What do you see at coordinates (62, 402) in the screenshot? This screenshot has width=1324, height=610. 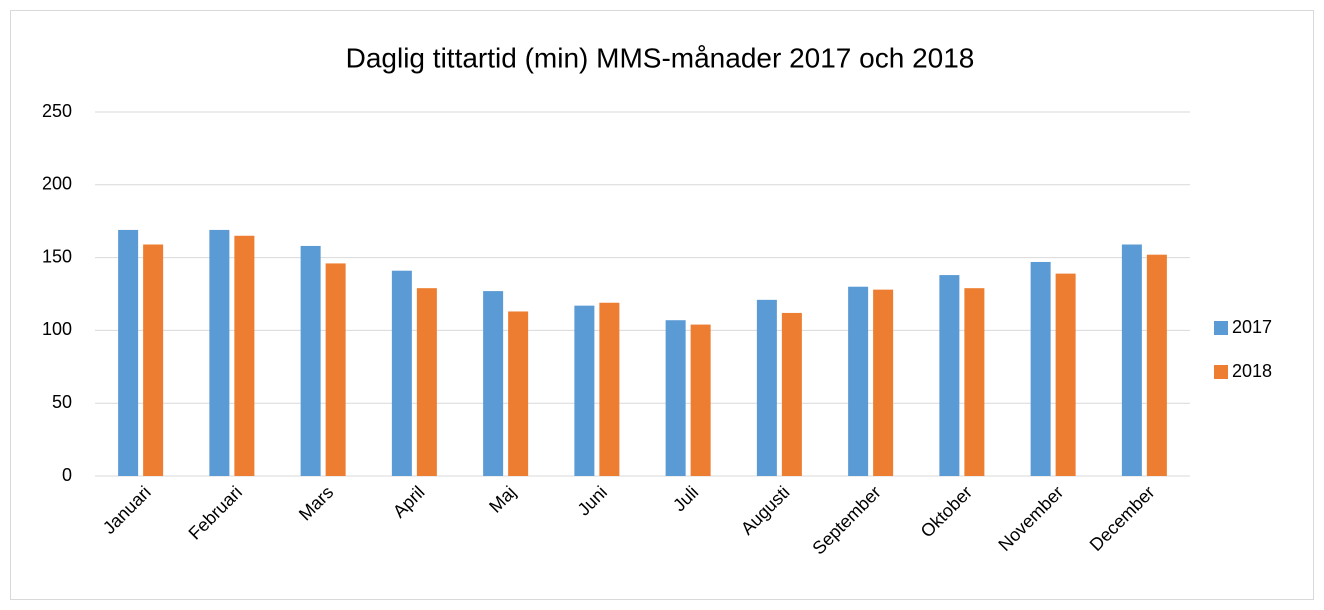 I see `y-tick-label: 50` at bounding box center [62, 402].